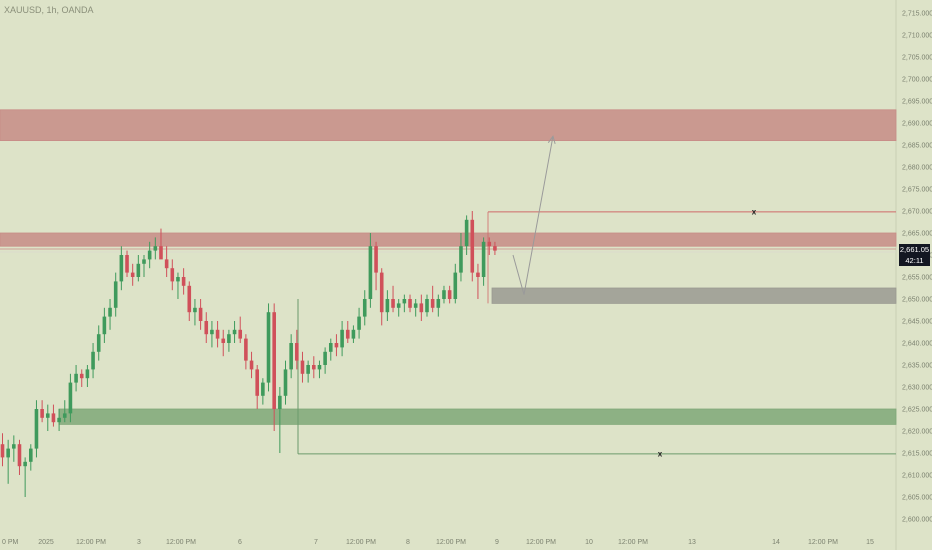 The height and width of the screenshot is (550, 932). I want to click on y-tick-label: 2,625.000, so click(917, 410).